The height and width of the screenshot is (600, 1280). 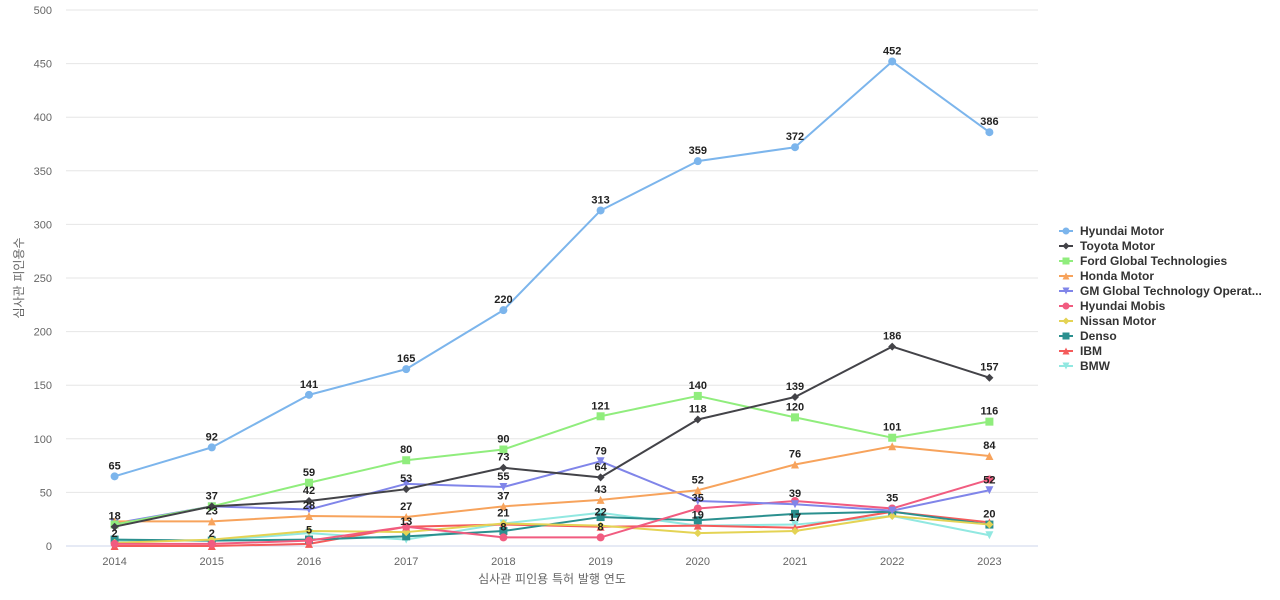 I want to click on legend-item: IBM, so click(x=1080, y=351).